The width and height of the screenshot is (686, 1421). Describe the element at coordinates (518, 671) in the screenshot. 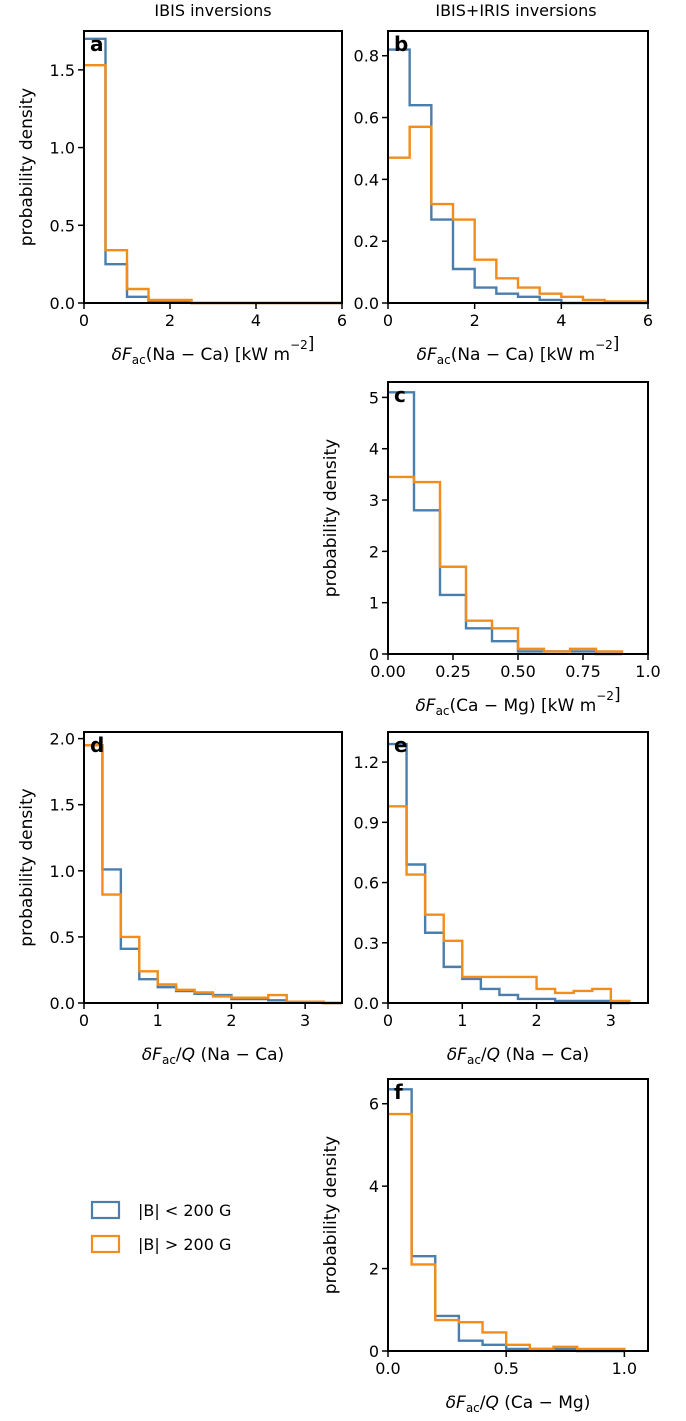

I see `x-tick-label-c: 0.50` at that location.